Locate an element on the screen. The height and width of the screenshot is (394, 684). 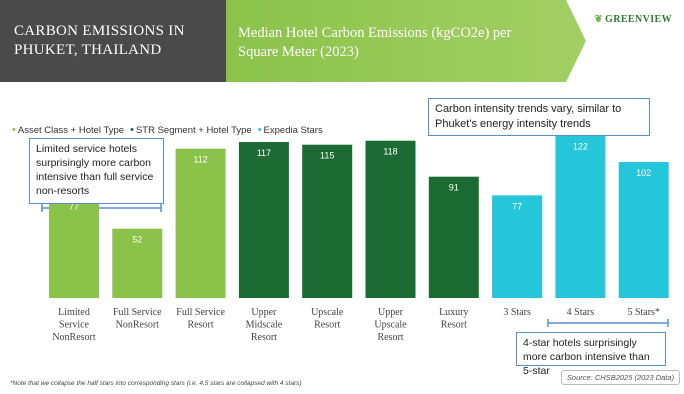
bar-upscale-resort is located at coordinates (327, 221).